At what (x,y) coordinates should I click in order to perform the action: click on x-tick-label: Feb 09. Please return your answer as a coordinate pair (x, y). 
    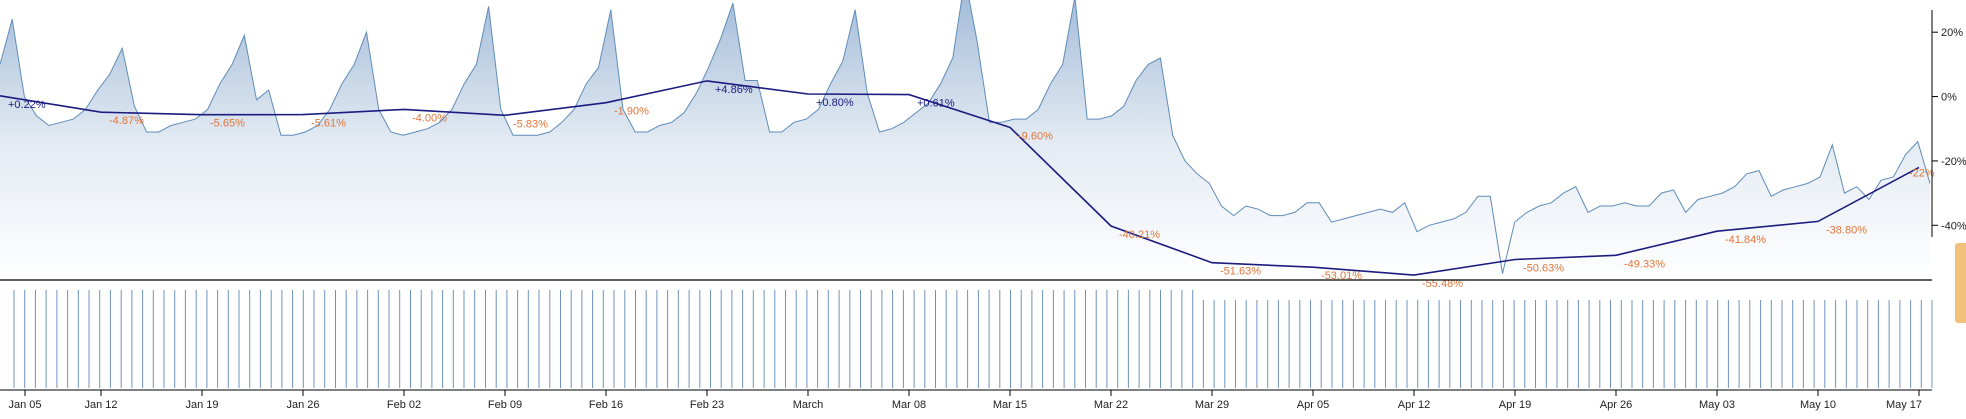
    Looking at the image, I should click on (505, 405).